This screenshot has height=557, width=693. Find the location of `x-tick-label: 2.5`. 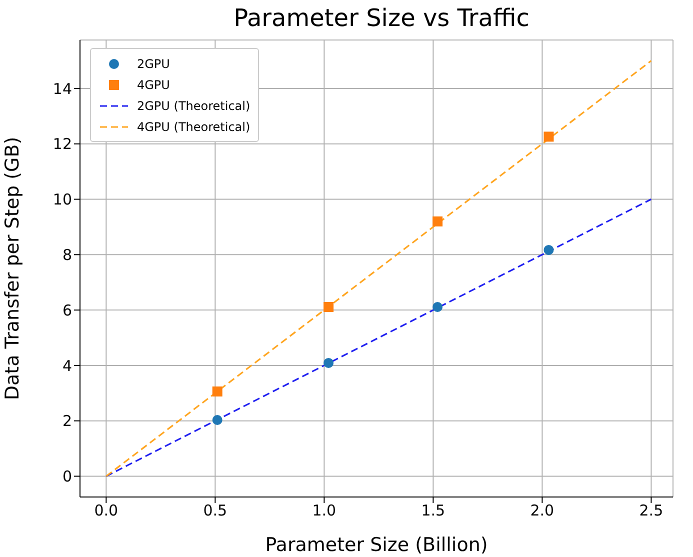

x-tick-label: 2.5 is located at coordinates (651, 511).